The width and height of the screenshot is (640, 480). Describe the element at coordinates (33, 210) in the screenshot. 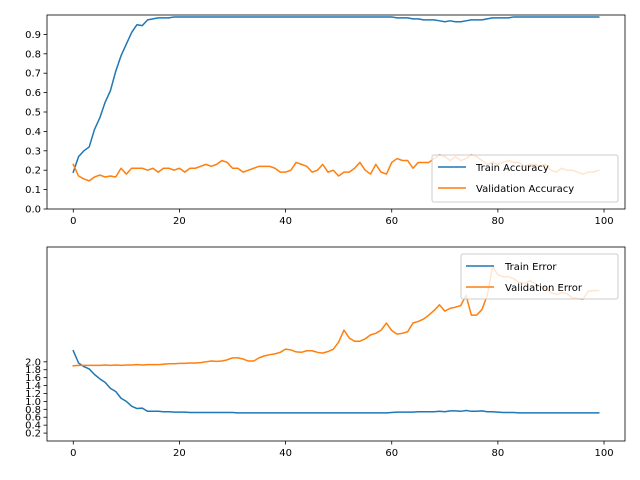

I see `accuracy-y-tick-label: 0.0` at that location.